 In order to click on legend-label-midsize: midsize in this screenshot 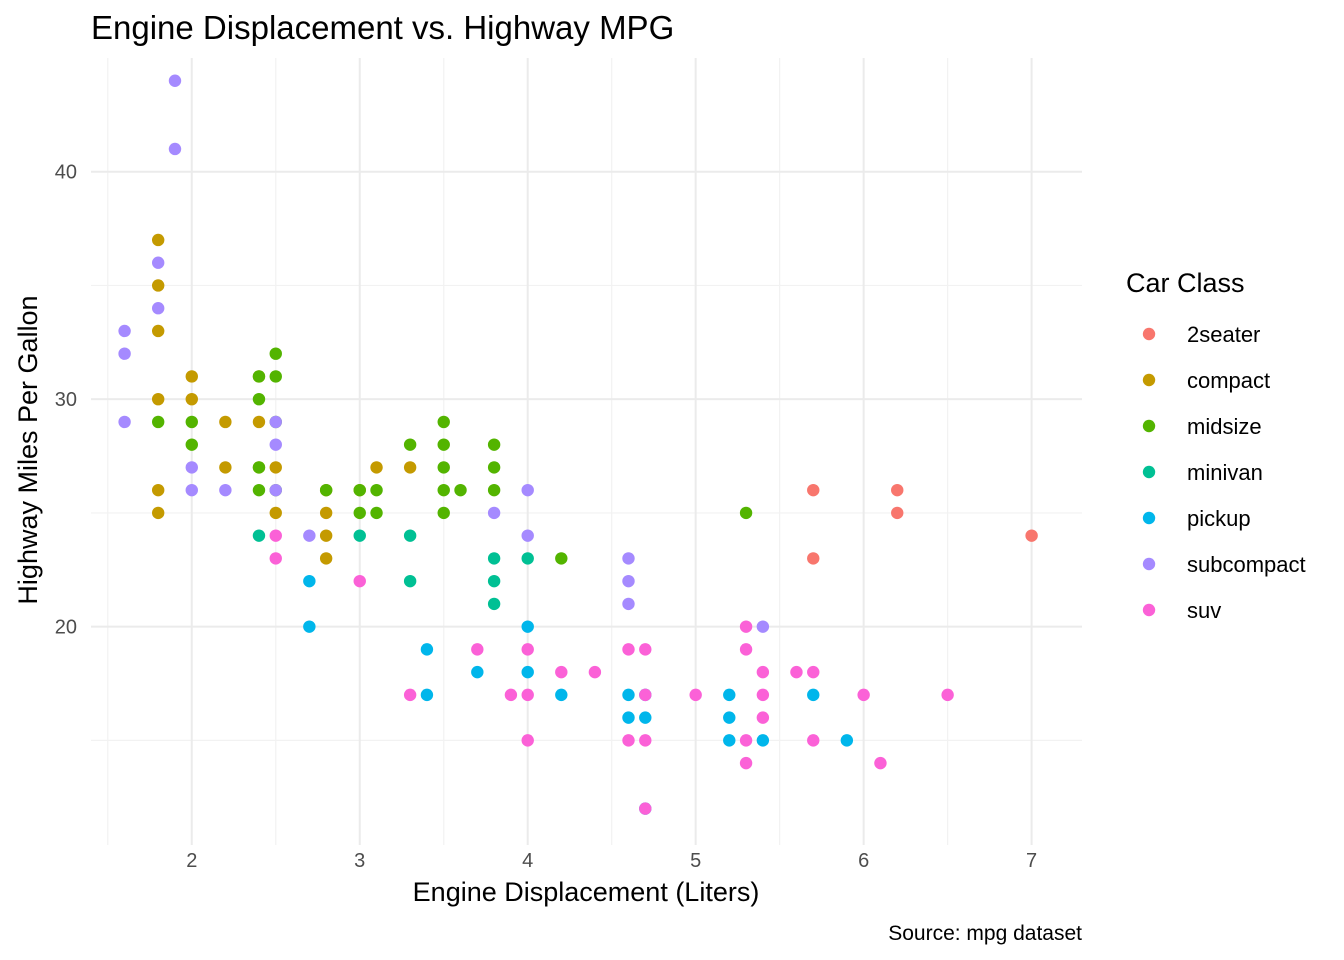, I will do `click(1224, 426)`.